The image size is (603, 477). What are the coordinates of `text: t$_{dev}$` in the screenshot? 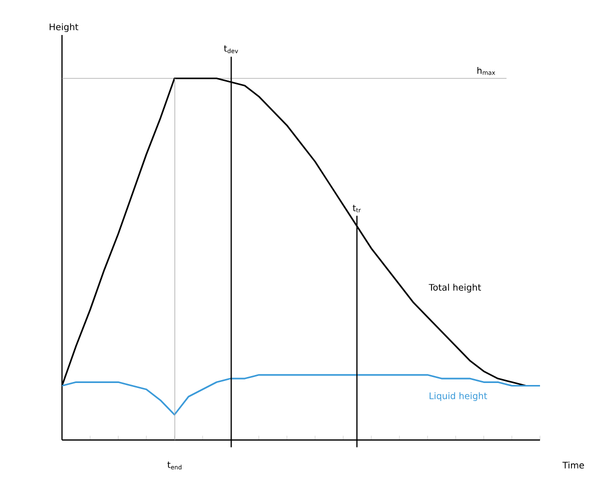 It's located at (231, 49).